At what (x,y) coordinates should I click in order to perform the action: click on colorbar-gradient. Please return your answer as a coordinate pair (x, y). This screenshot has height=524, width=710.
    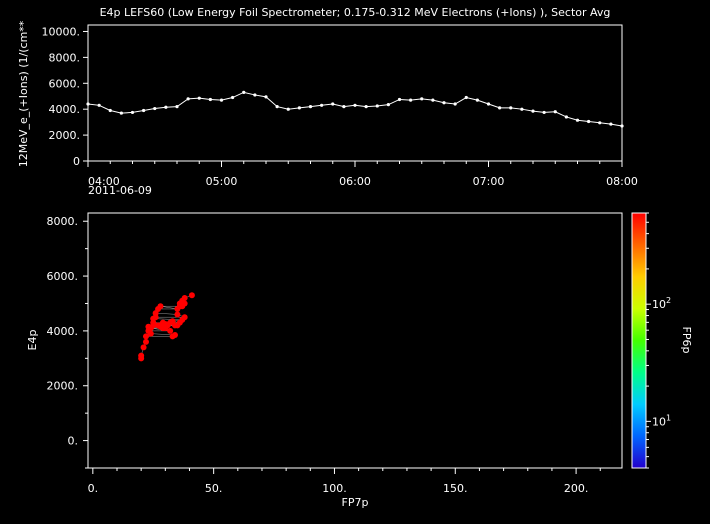
    Looking at the image, I should click on (639, 340).